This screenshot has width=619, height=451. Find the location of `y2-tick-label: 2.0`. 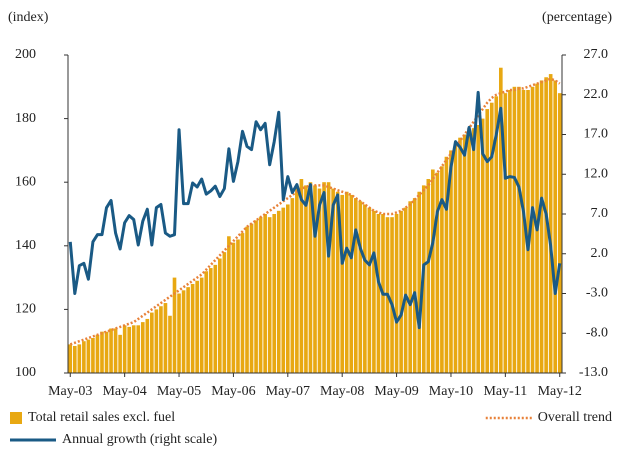

y2-tick-label: 2.0 is located at coordinates (600, 253).